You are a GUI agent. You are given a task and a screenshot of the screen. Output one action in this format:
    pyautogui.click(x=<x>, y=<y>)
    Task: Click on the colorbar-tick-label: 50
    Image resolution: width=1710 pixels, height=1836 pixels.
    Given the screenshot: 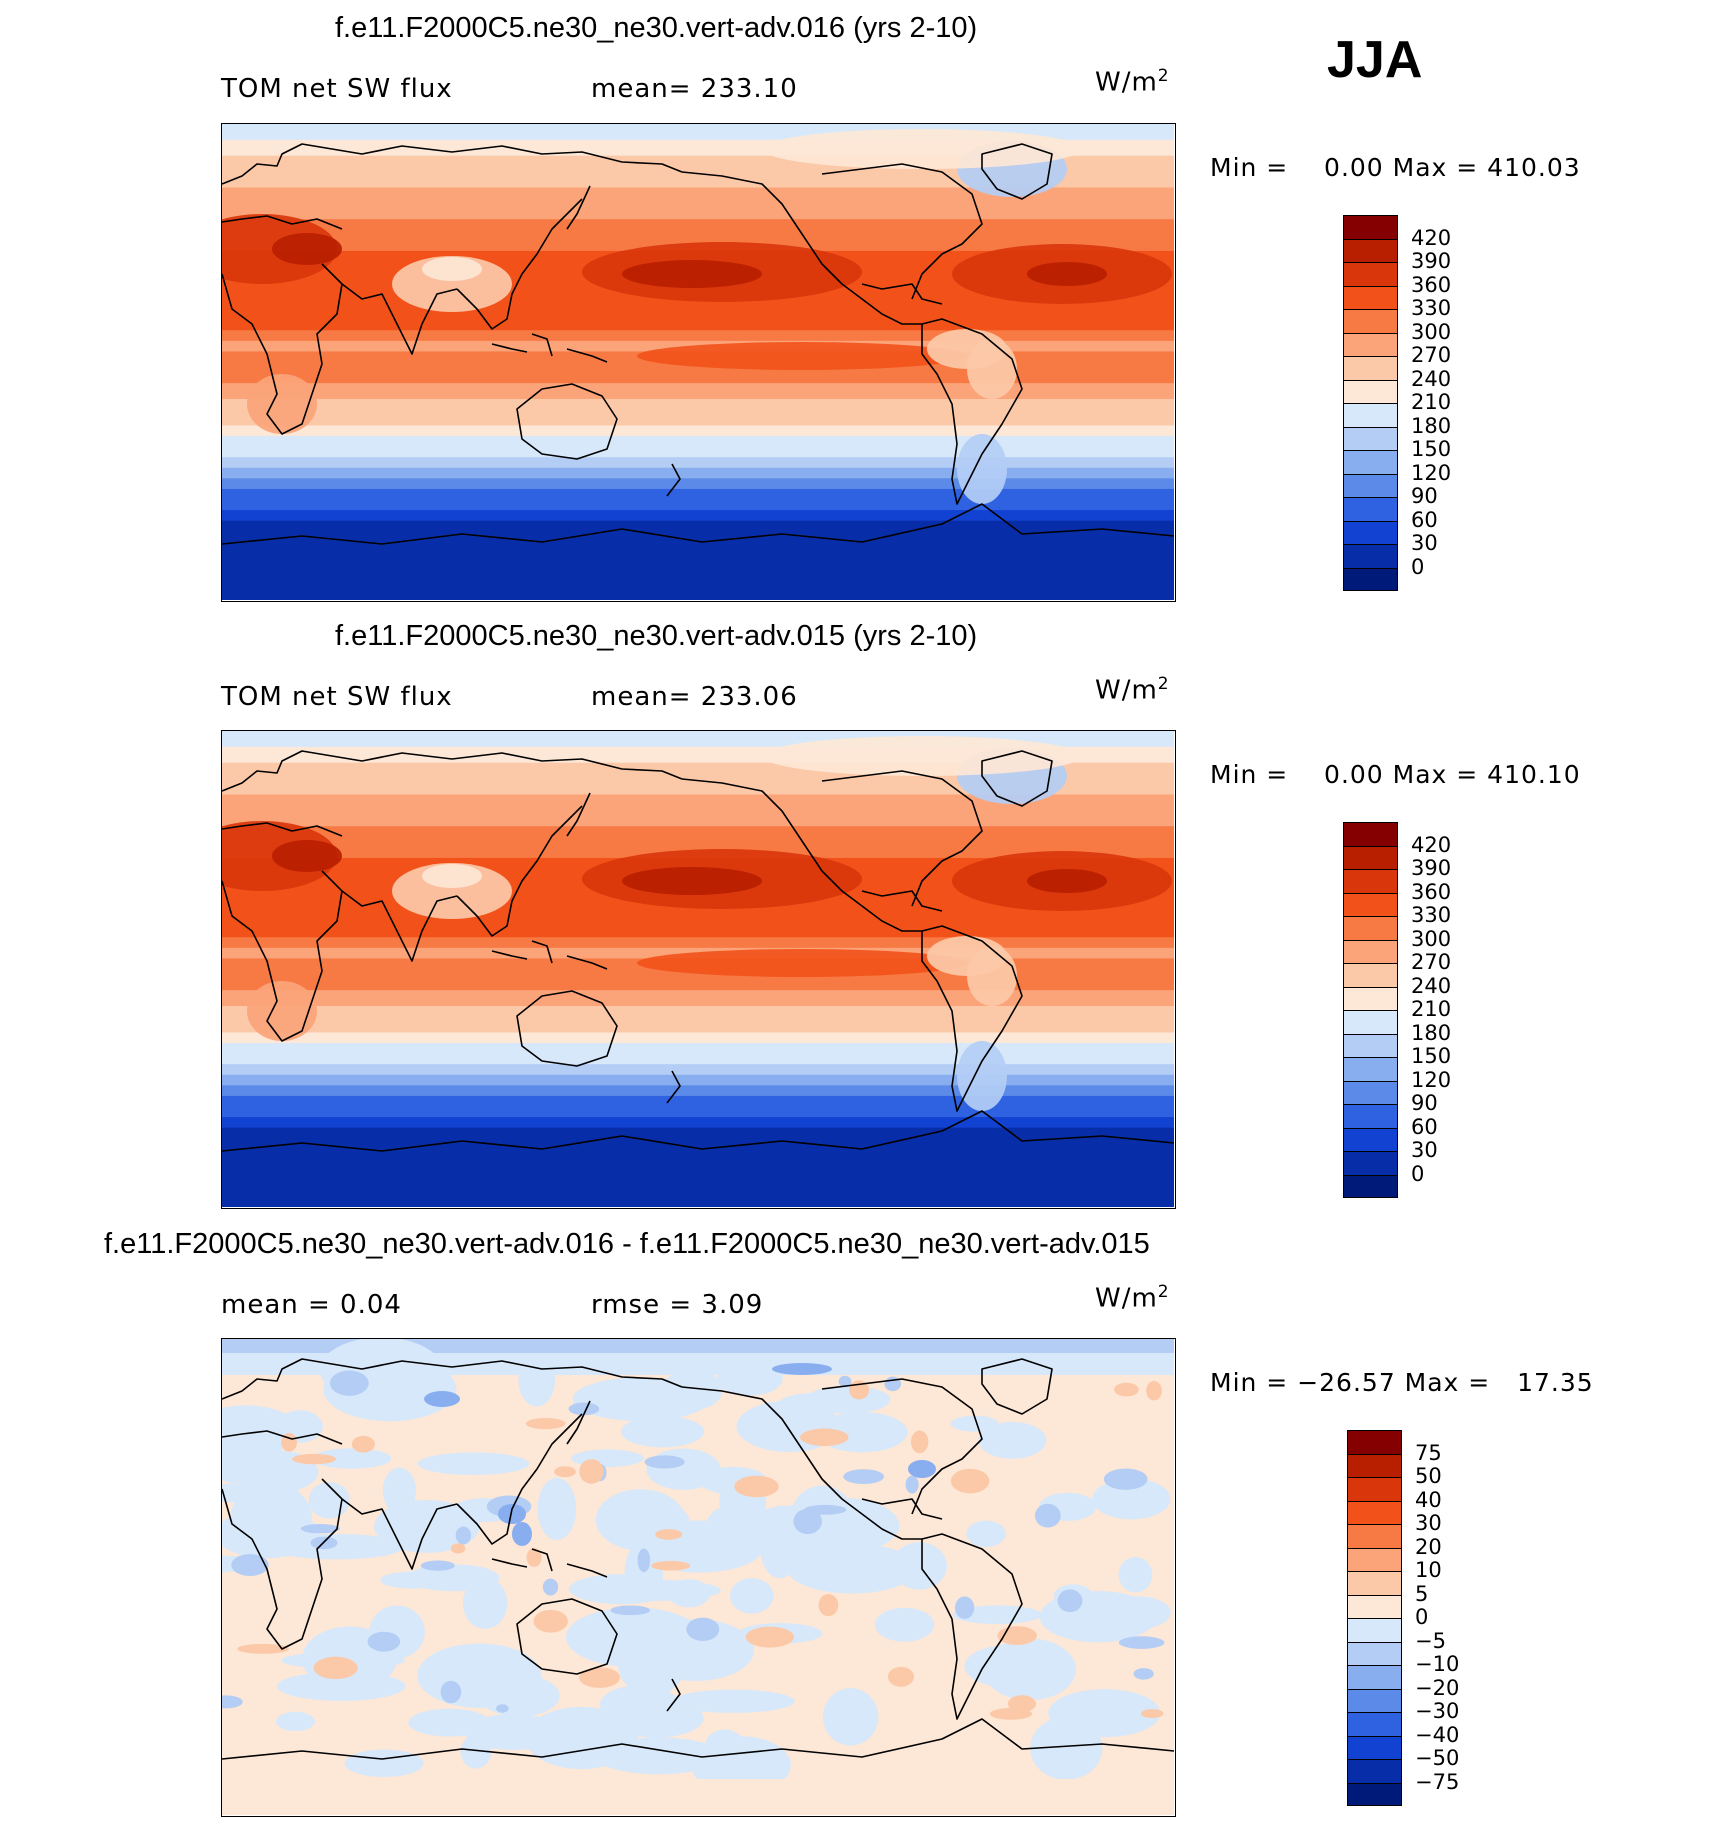 What is the action you would take?
    pyautogui.click(x=1428, y=1476)
    